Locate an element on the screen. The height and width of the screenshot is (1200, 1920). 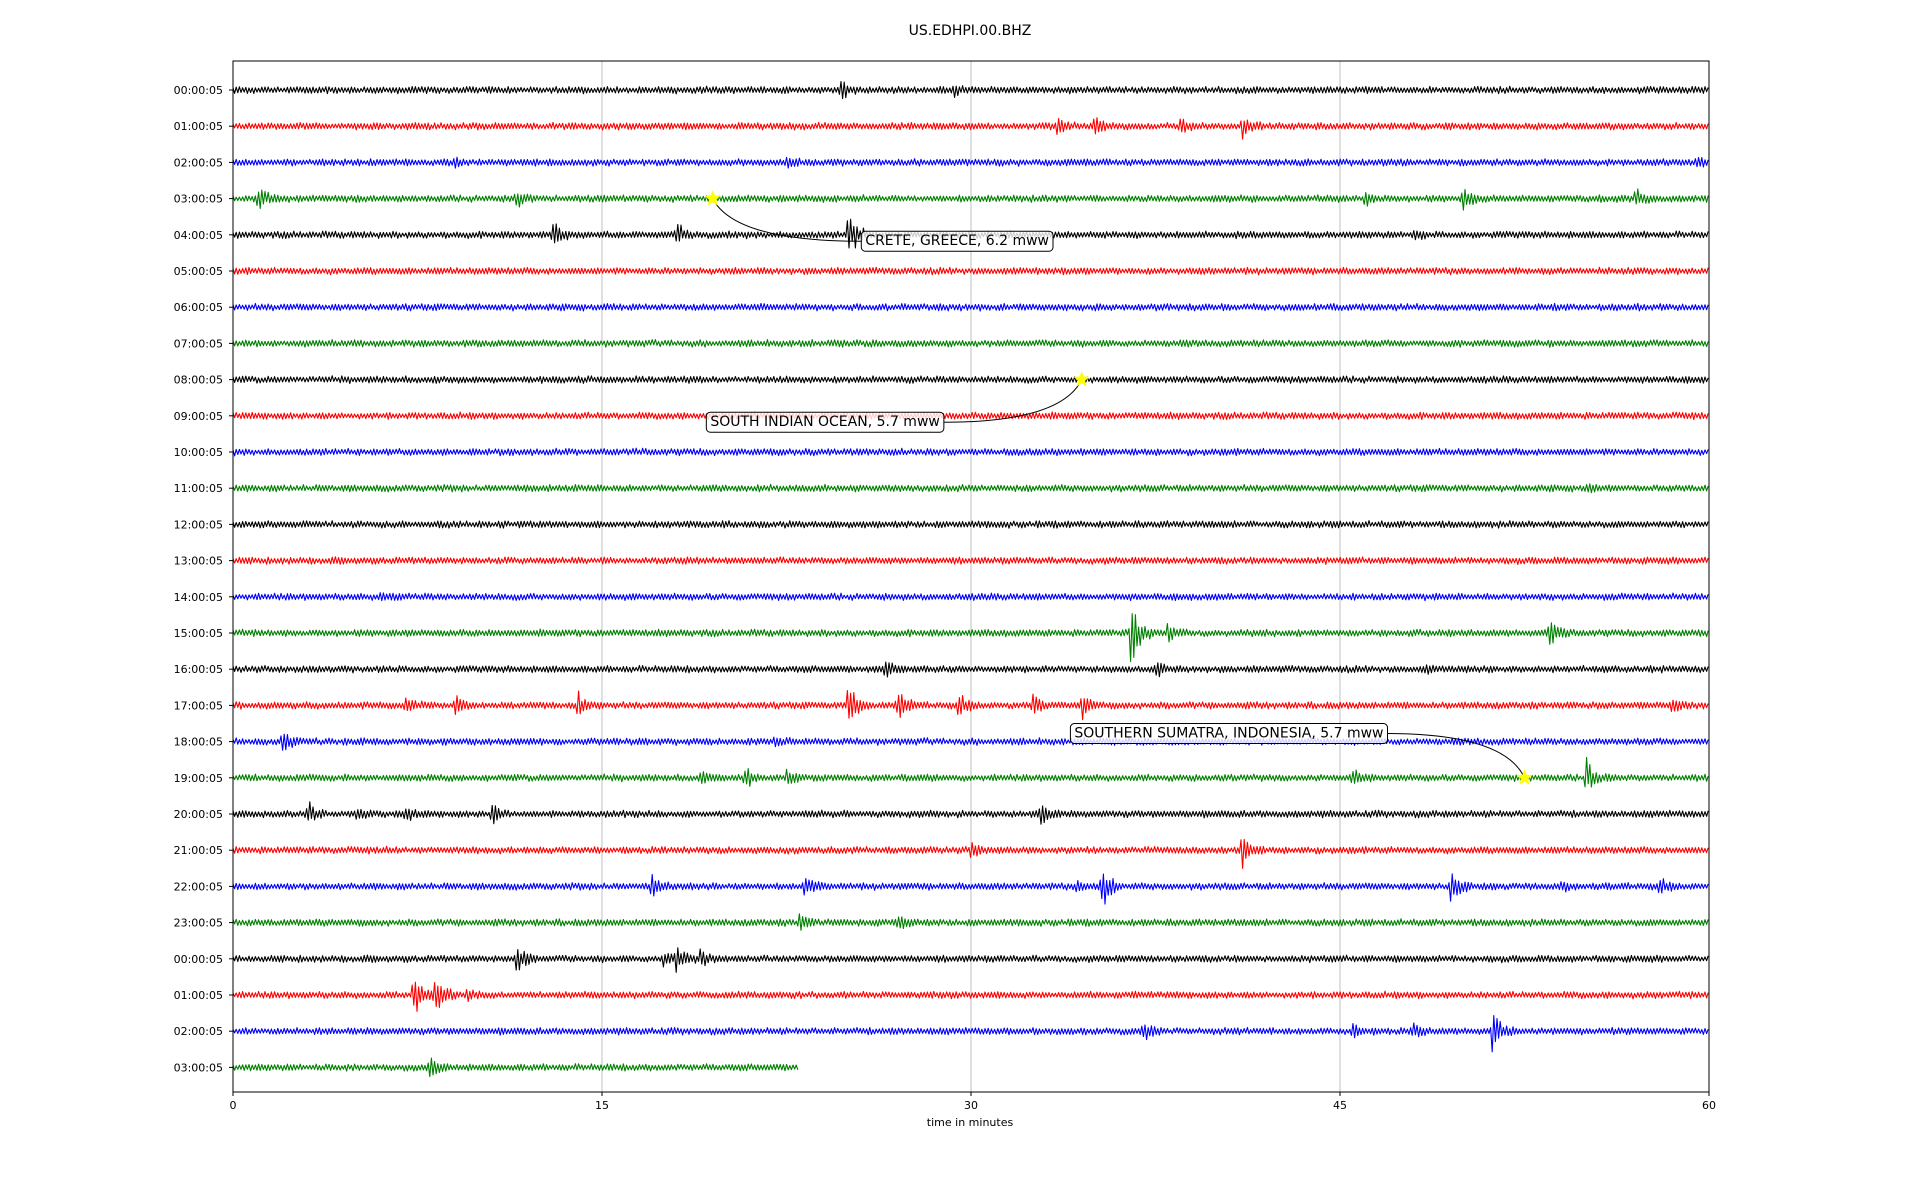
y-tick-label: 08:00:05 is located at coordinates (198, 380).